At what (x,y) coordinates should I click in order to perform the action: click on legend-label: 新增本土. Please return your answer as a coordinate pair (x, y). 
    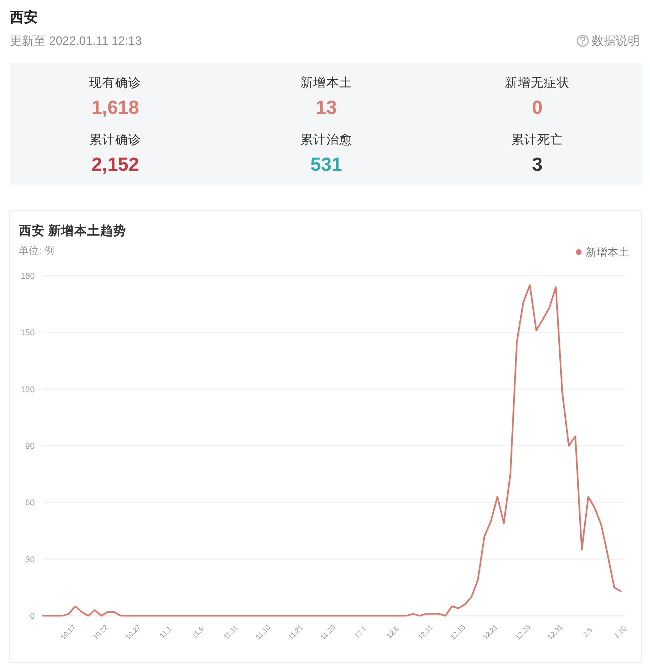
    Looking at the image, I should click on (608, 252).